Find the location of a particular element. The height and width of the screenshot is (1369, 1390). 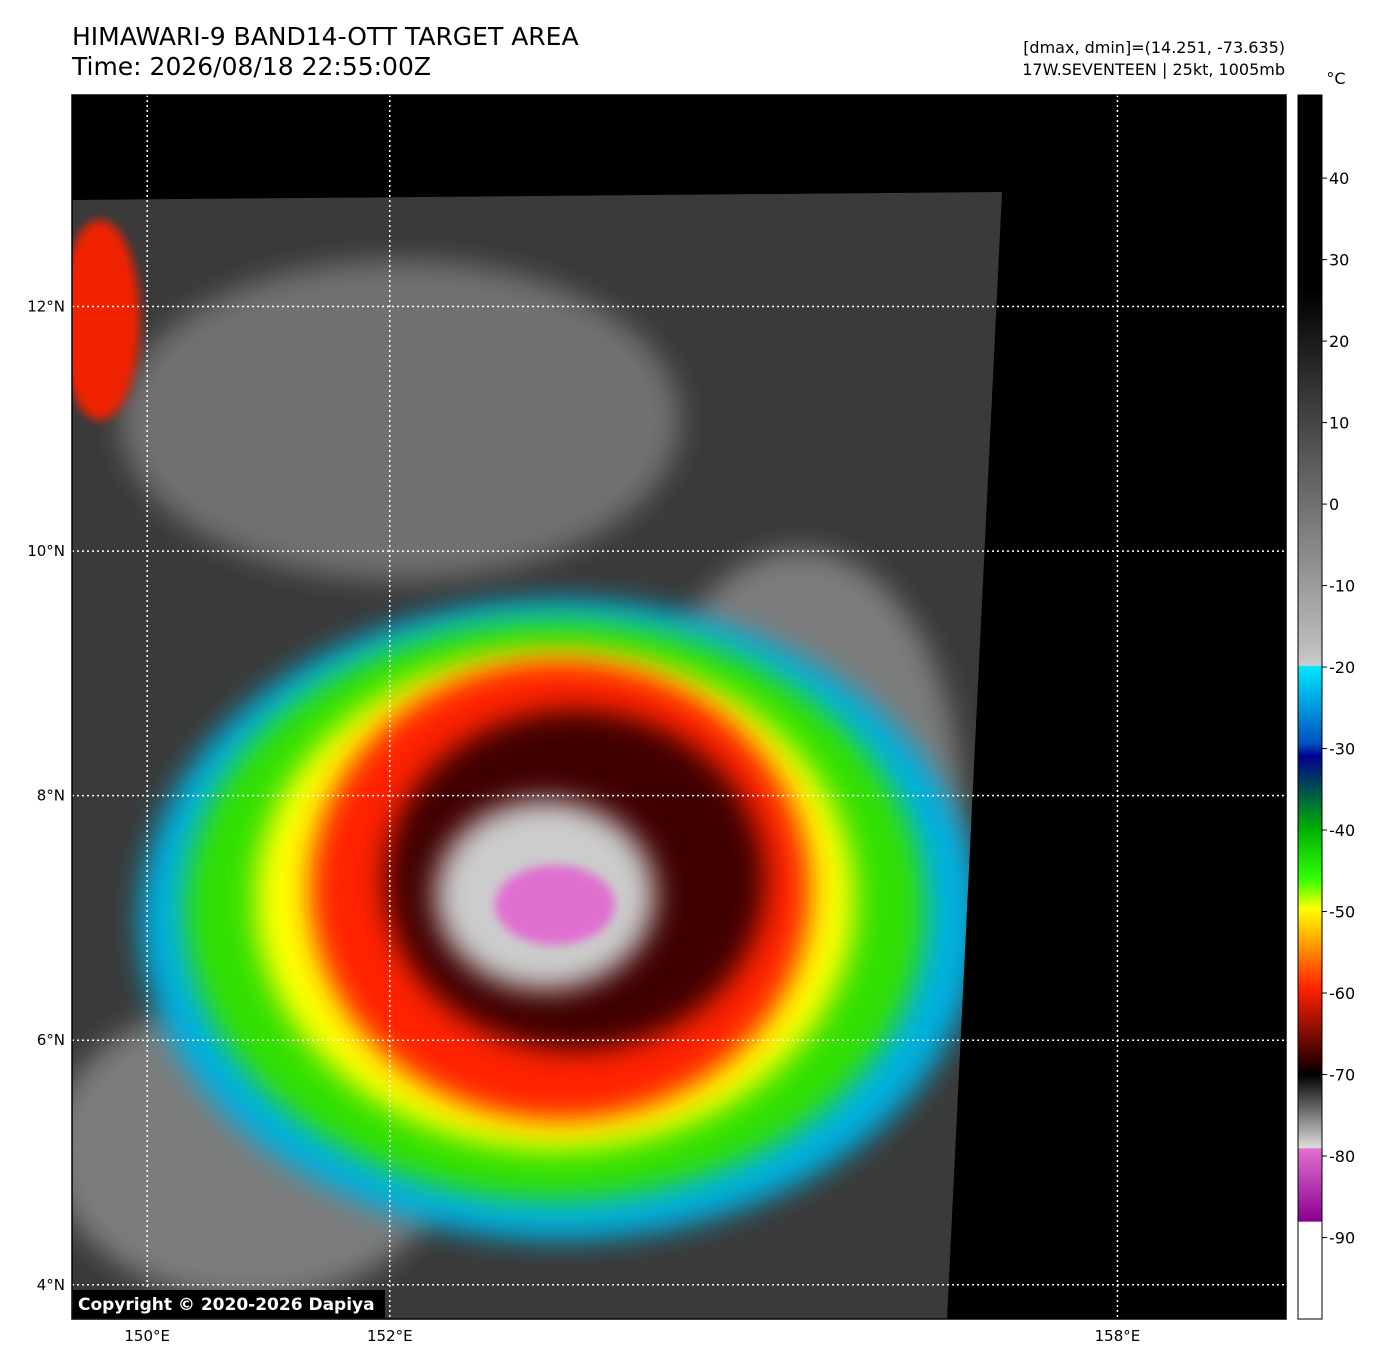

colorbar-tick-label: -30 is located at coordinates (1342, 749).